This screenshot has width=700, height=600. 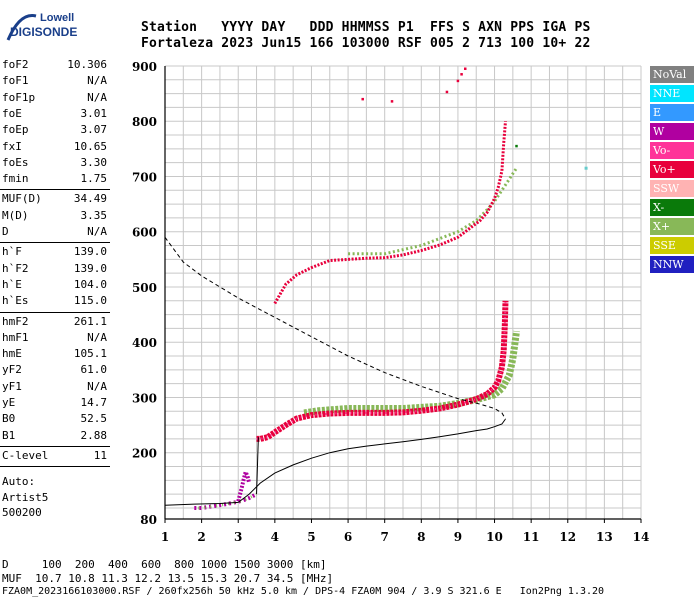 What do you see at coordinates (311, 537) in the screenshot?
I see `x-tick-label: 5` at bounding box center [311, 537].